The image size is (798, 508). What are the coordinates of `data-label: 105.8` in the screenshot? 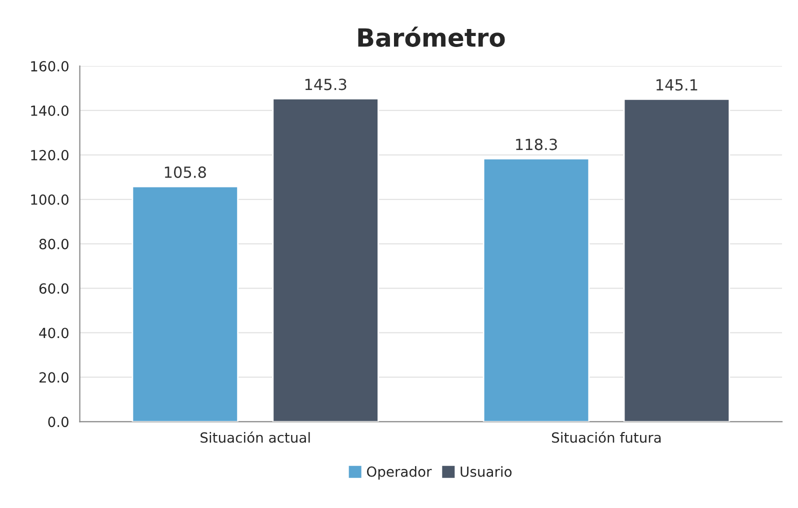 It's located at (185, 172).